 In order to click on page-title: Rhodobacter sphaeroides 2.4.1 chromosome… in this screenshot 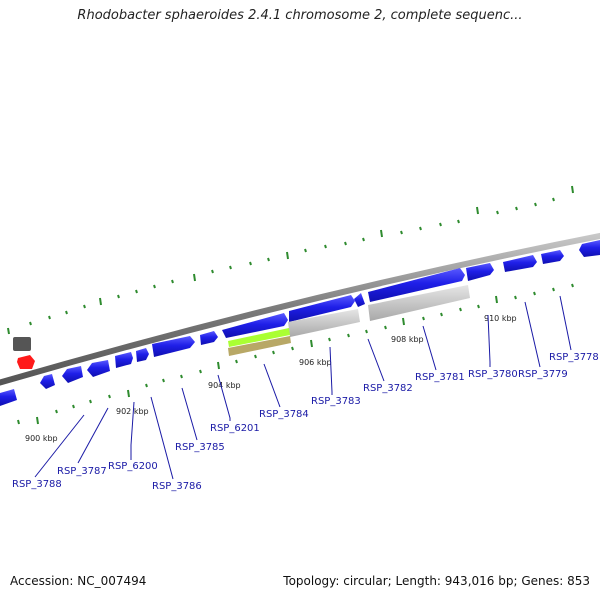, I will do `click(300, 15)`.